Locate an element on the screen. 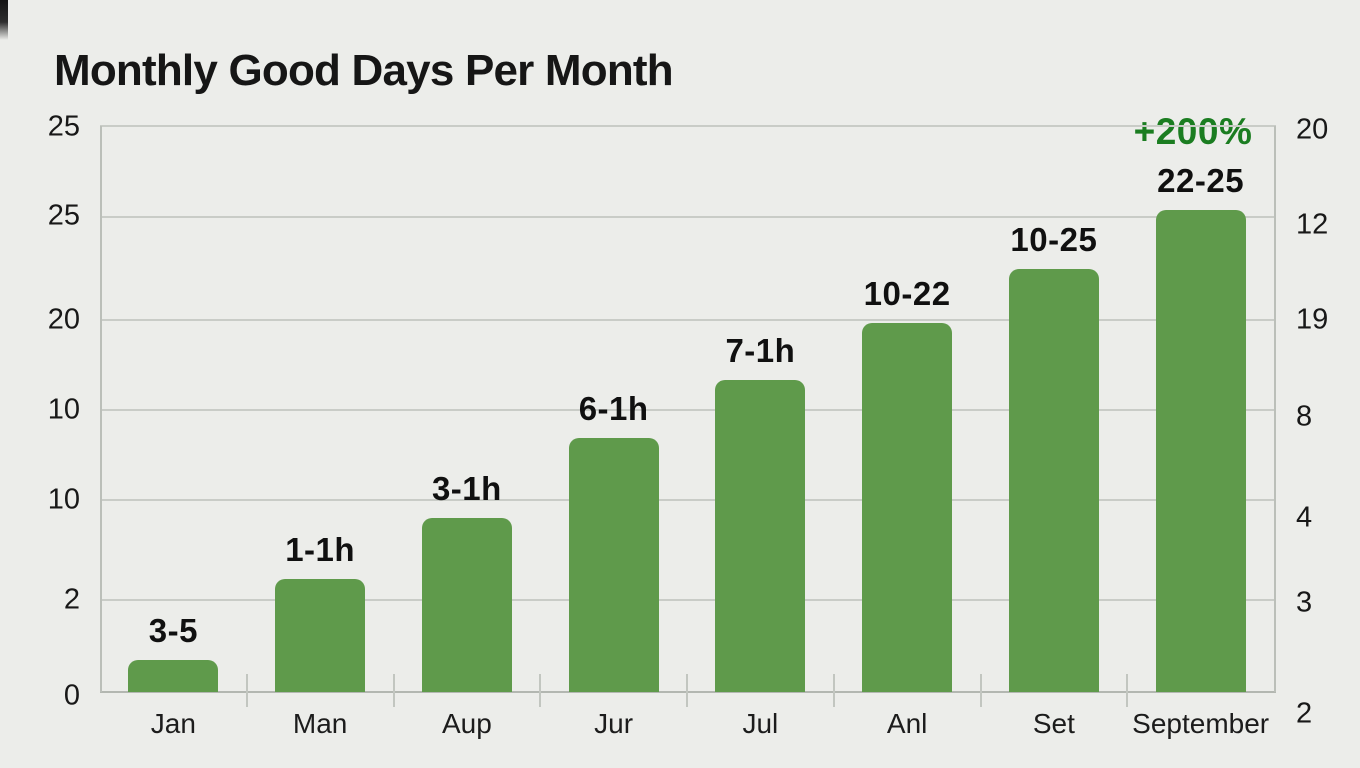 Image resolution: width=1360 pixels, height=768 pixels. bar-value-label: 10-25 is located at coordinates (1054, 239).